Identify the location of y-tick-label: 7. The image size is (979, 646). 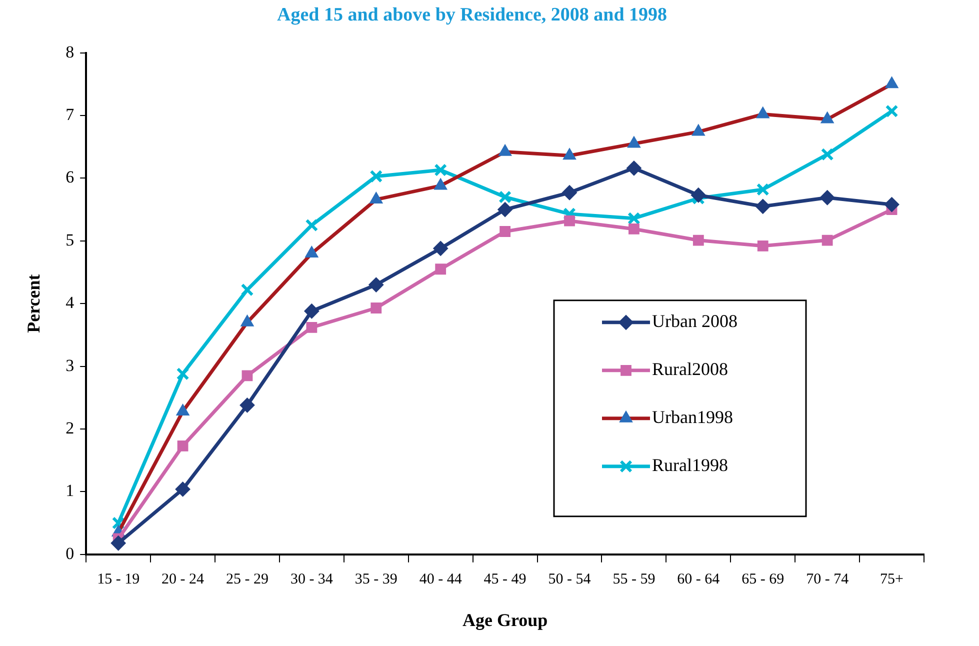
(70, 114).